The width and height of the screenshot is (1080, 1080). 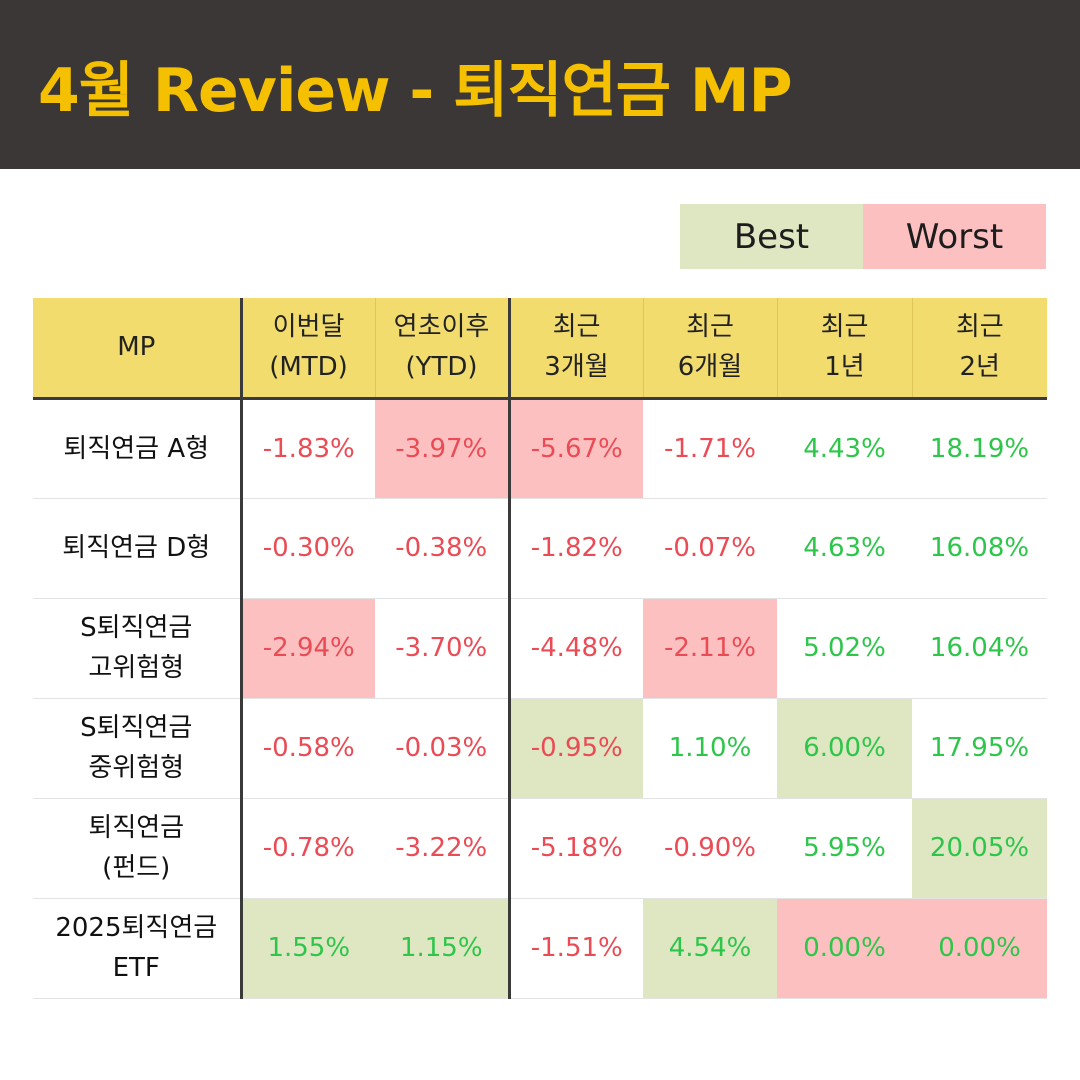 I want to click on value-cell: 17.95%, so click(x=979, y=748).